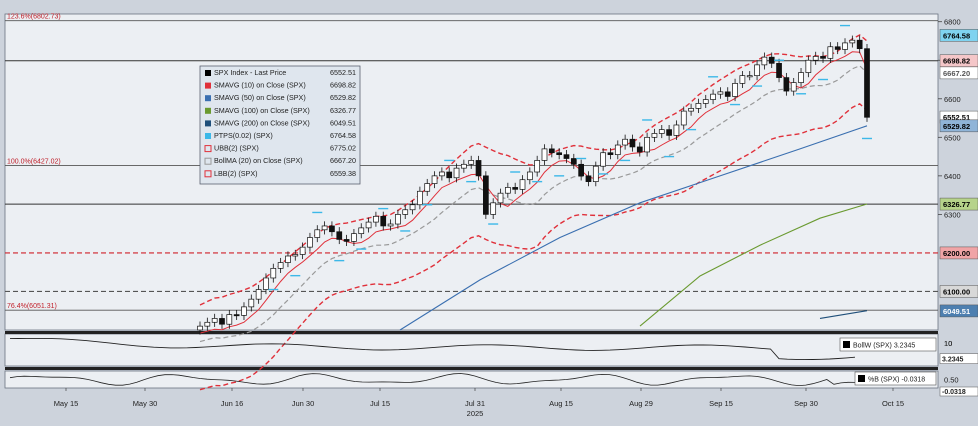 The image size is (978, 426). Describe the element at coordinates (66, 403) in the screenshot. I see `x-tick-label: May 15` at that location.